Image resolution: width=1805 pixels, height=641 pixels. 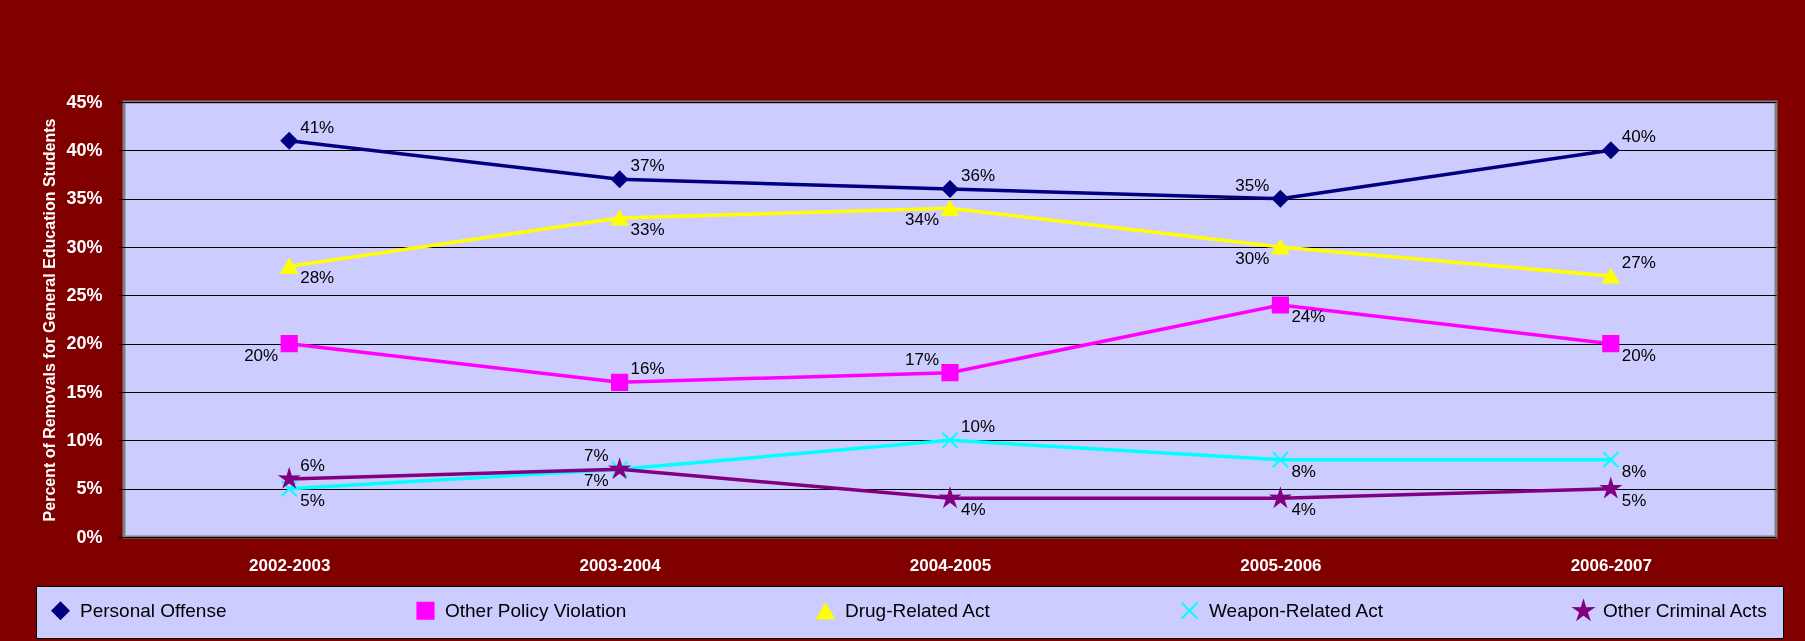 What do you see at coordinates (921, 359) in the screenshot?
I see `data-label: 17%` at bounding box center [921, 359].